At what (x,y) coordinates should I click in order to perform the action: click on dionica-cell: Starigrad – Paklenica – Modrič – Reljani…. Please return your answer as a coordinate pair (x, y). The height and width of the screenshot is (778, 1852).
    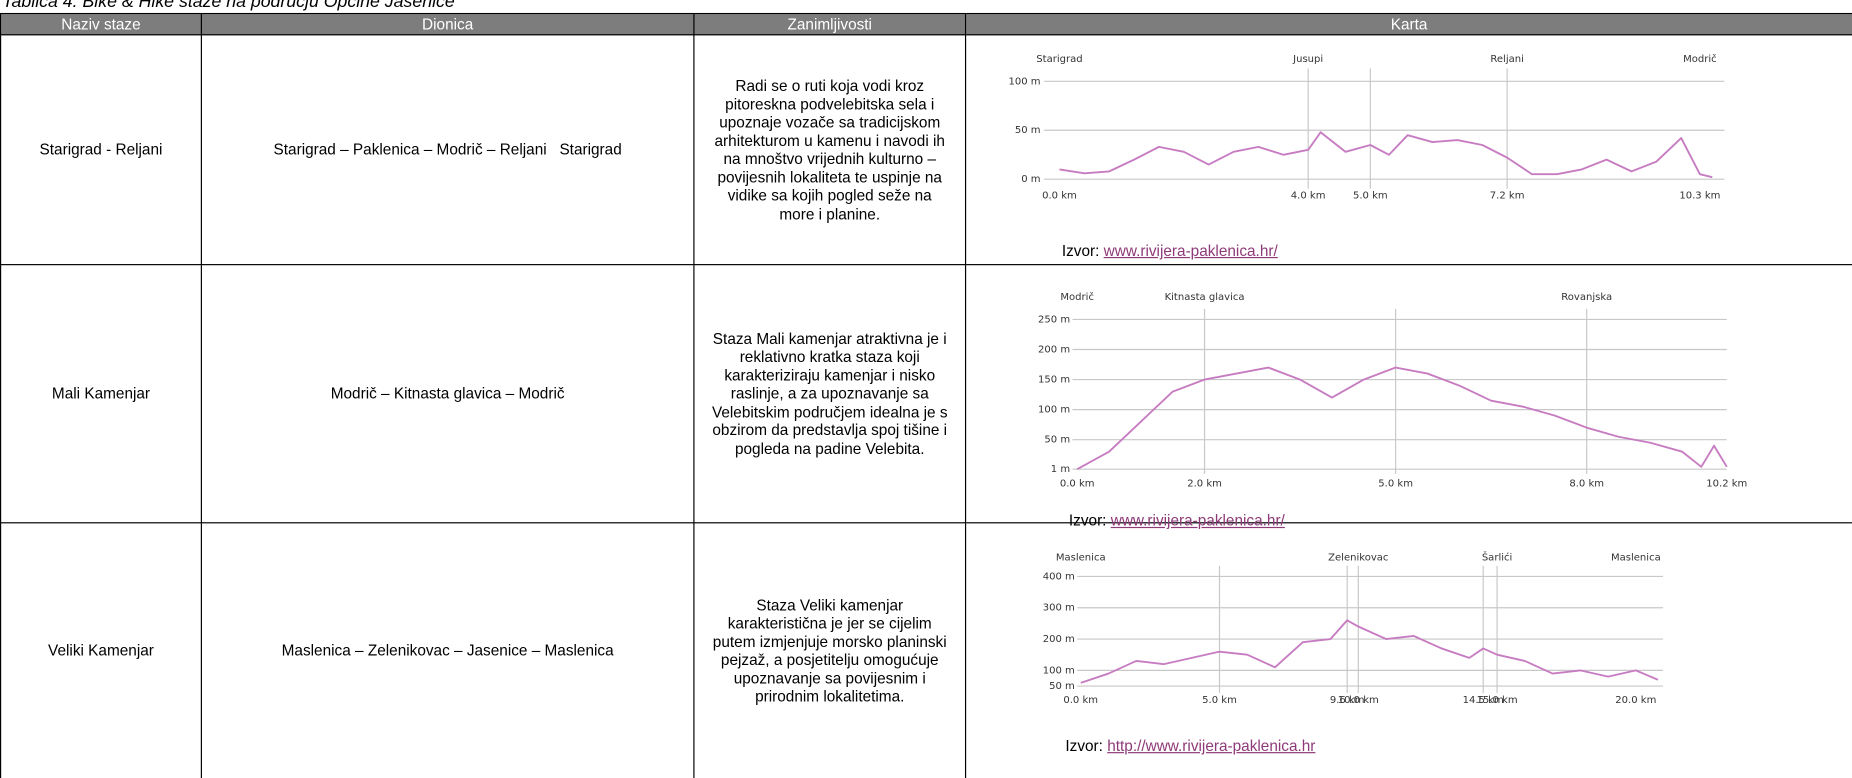
    Looking at the image, I should click on (447, 150).